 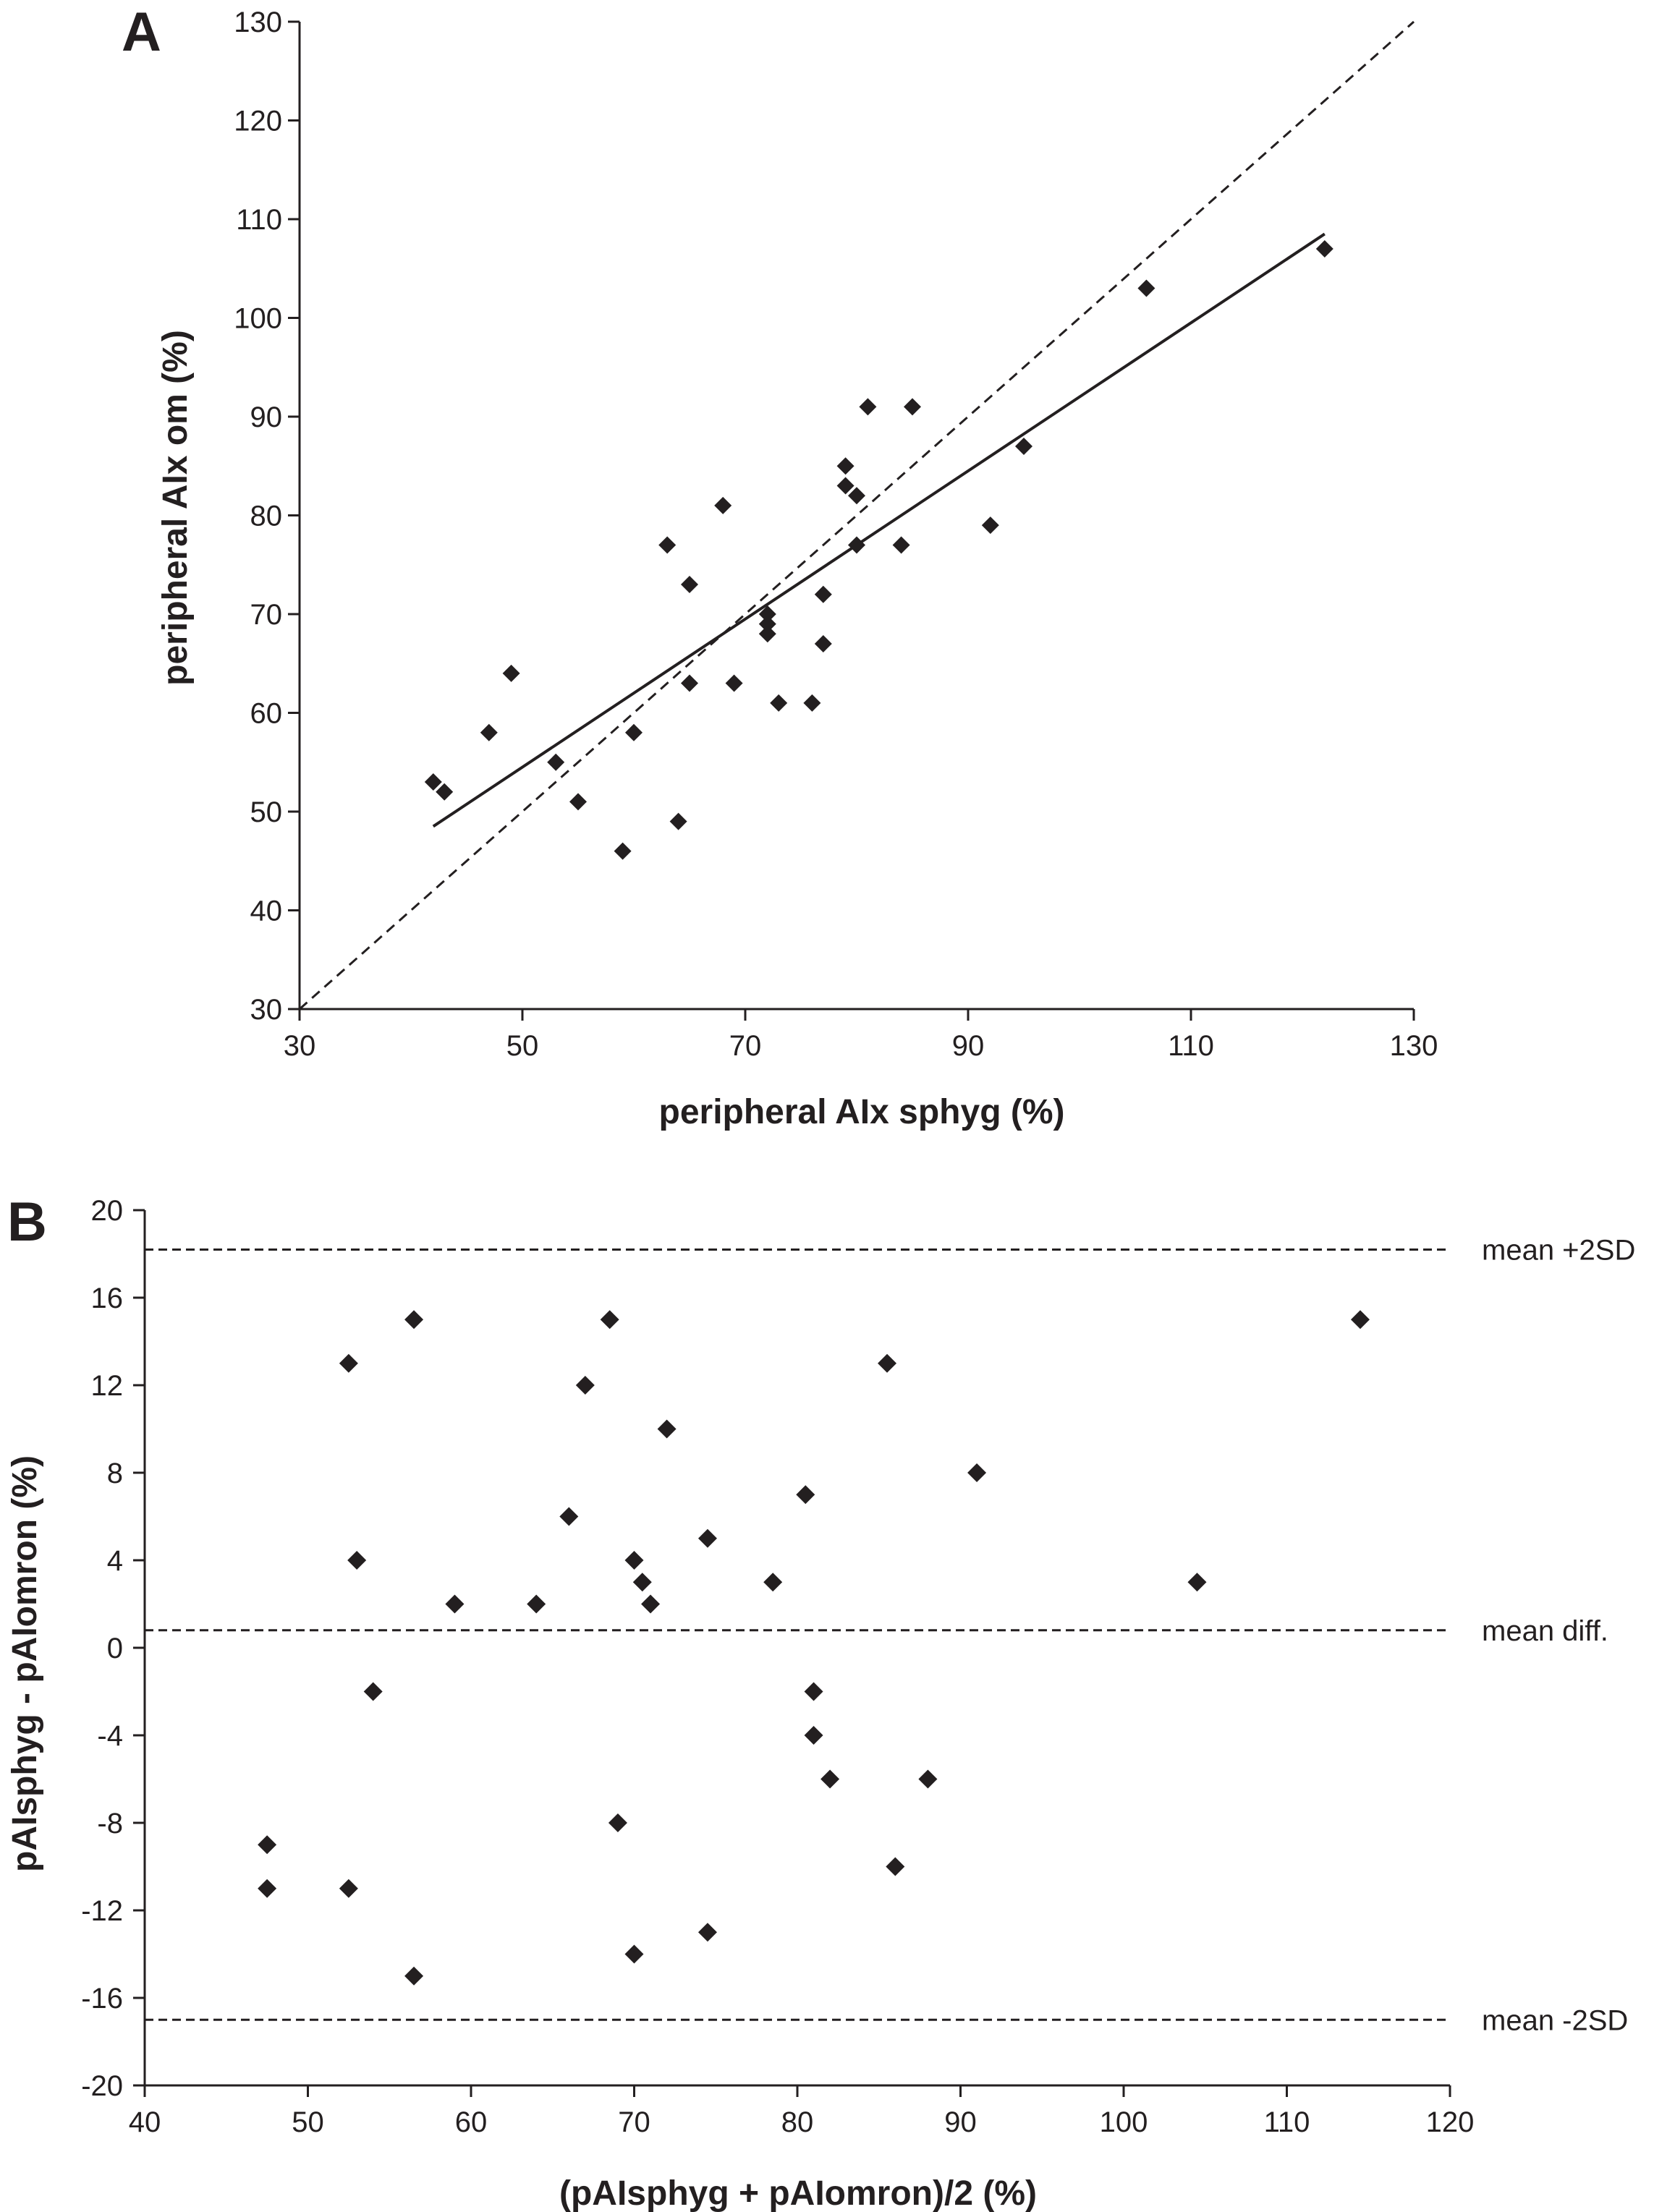 What do you see at coordinates (300, 1046) in the screenshot?
I see `panel-a-x-tick-label: 30` at bounding box center [300, 1046].